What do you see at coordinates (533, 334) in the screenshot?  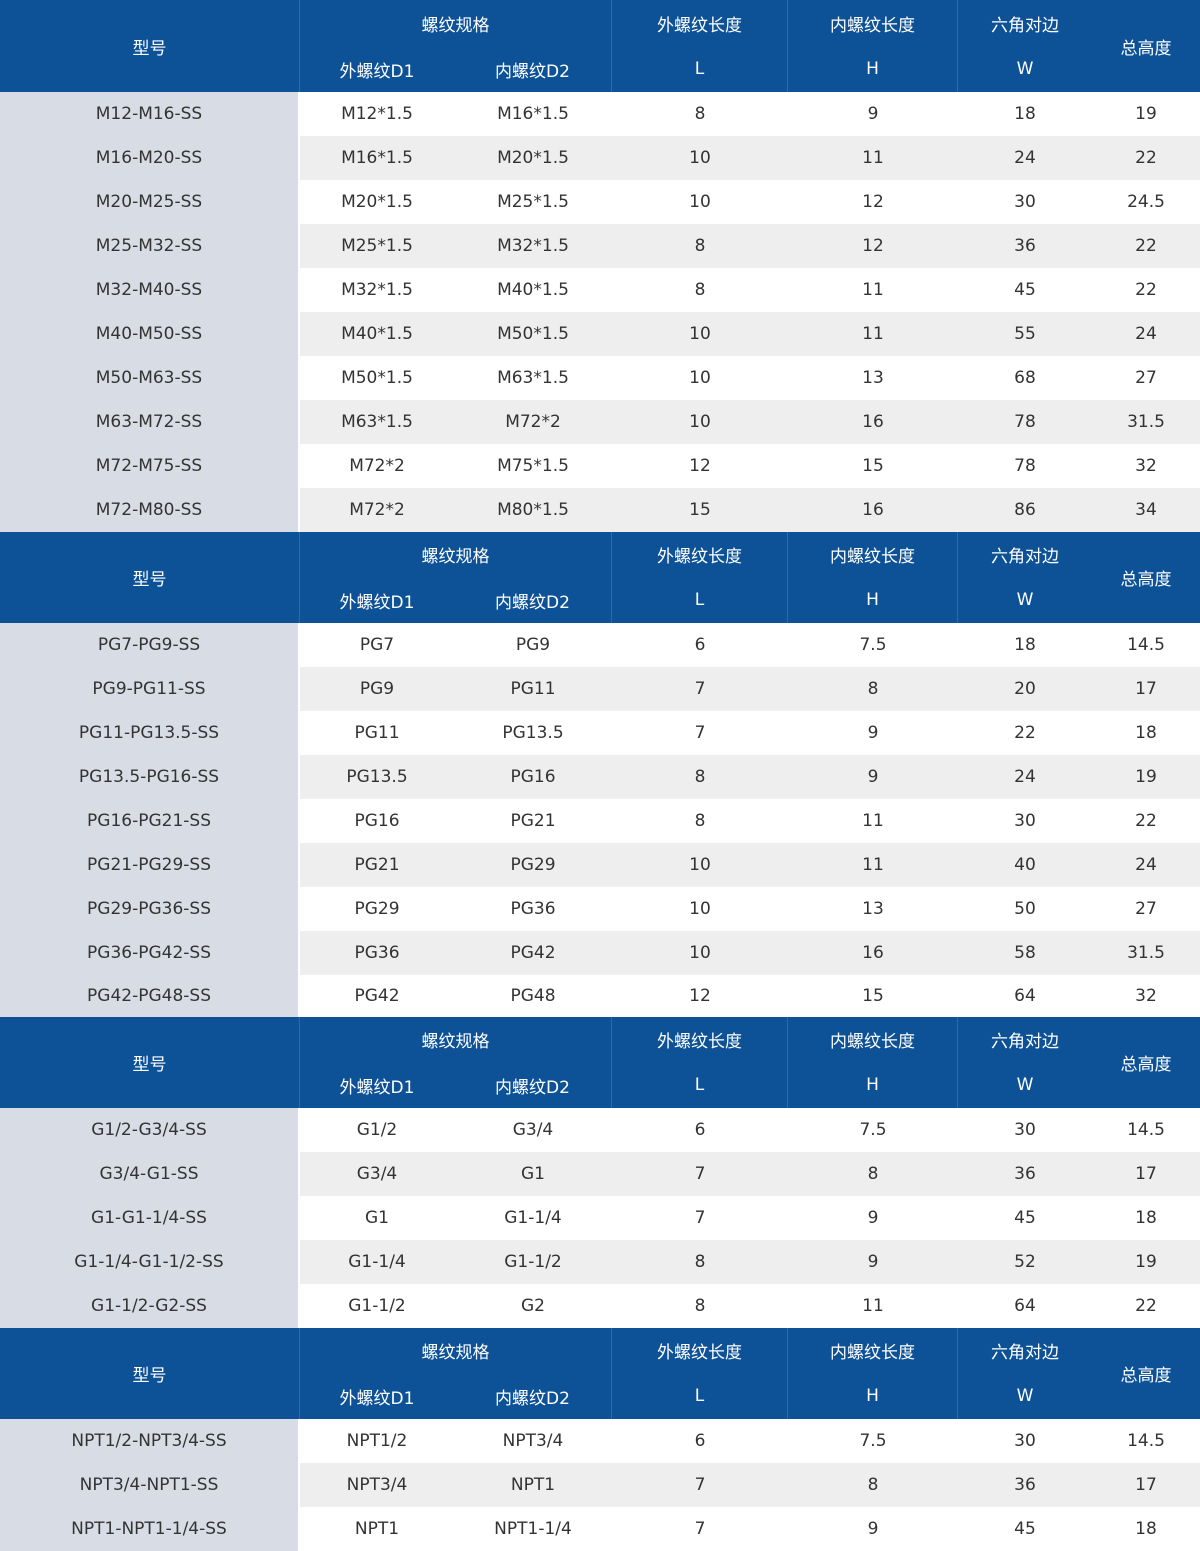 I see `table-cell: M50*1.5` at bounding box center [533, 334].